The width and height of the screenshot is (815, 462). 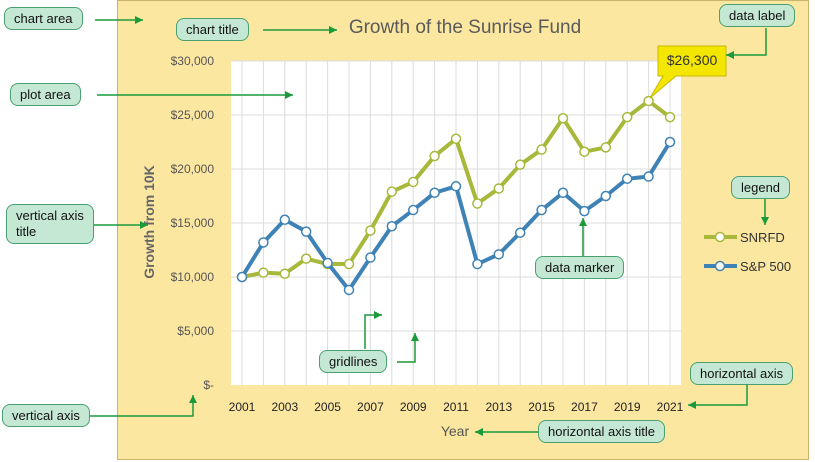 What do you see at coordinates (479, 432) in the screenshot?
I see `arrow-horizontal-axis-title-head` at bounding box center [479, 432].